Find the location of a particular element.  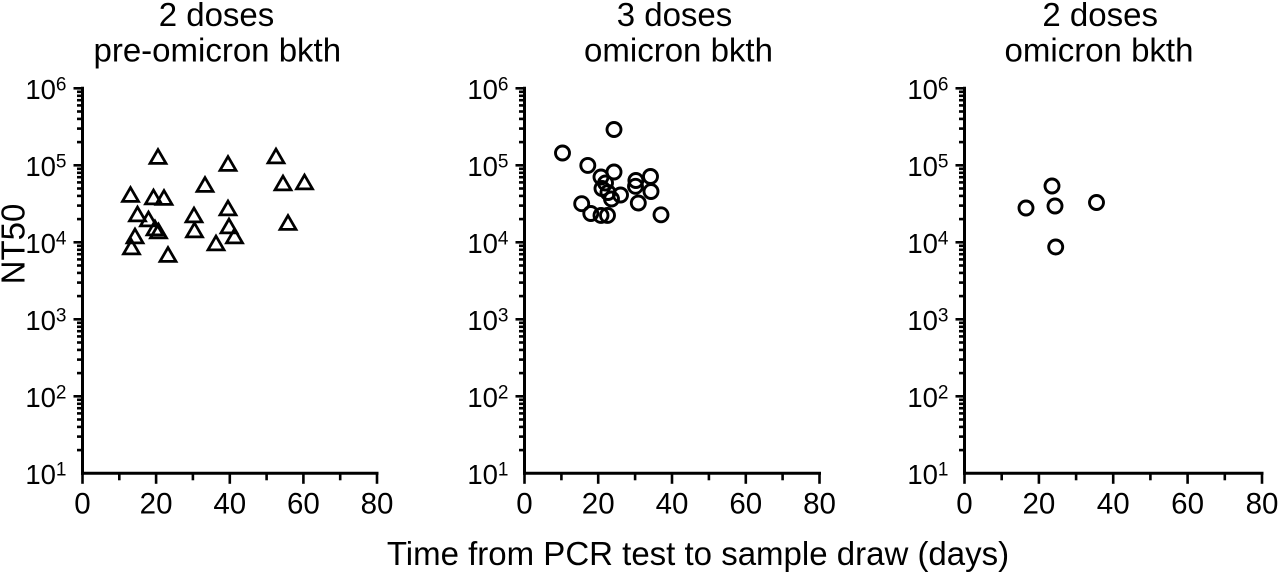

svg-text: 104 is located at coordinates (488, 243).